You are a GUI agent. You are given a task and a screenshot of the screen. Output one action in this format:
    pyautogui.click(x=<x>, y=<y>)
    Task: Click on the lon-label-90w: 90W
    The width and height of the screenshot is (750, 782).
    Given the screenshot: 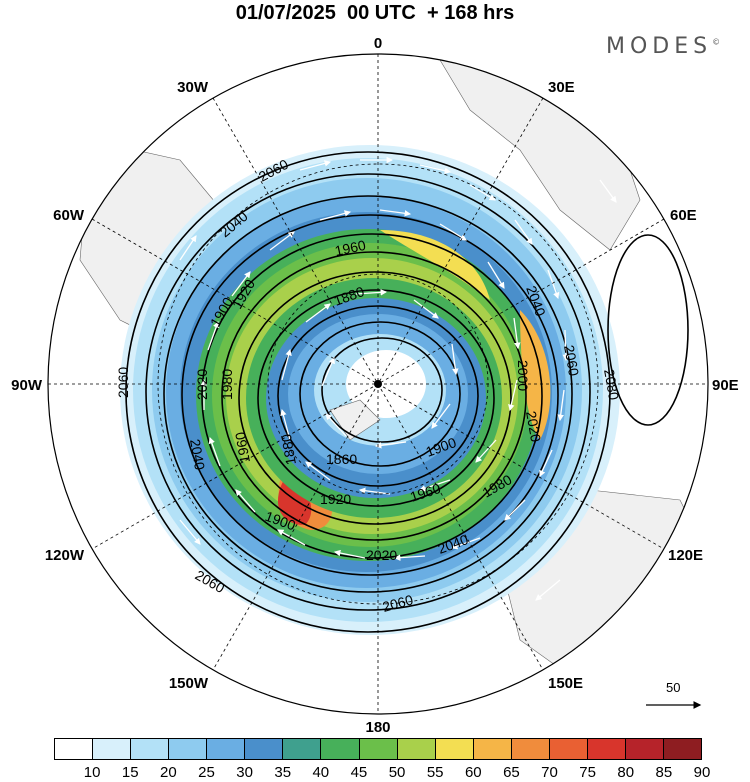 What is the action you would take?
    pyautogui.click(x=27, y=385)
    